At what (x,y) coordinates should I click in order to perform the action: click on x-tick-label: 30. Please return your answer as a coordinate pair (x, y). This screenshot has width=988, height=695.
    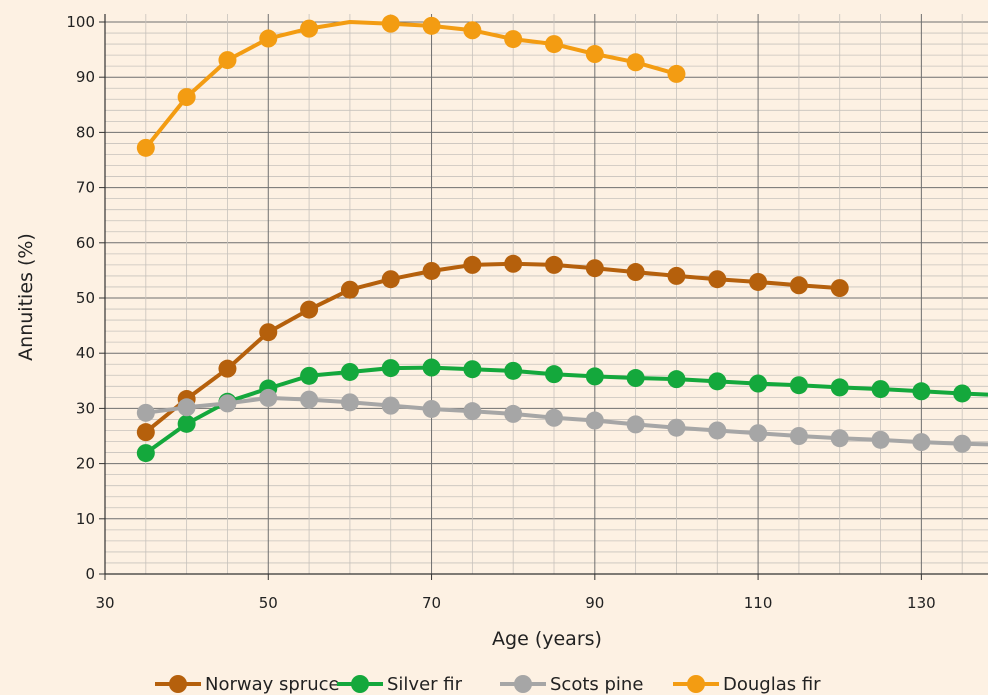
    Looking at the image, I should click on (104, 603).